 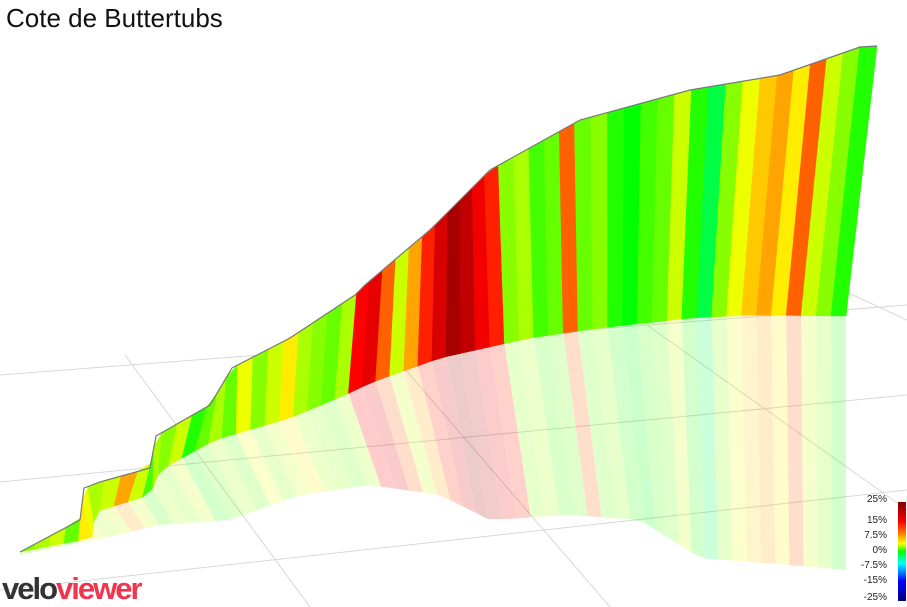 I want to click on veloviewer-logo: veloviewer, so click(x=72, y=589).